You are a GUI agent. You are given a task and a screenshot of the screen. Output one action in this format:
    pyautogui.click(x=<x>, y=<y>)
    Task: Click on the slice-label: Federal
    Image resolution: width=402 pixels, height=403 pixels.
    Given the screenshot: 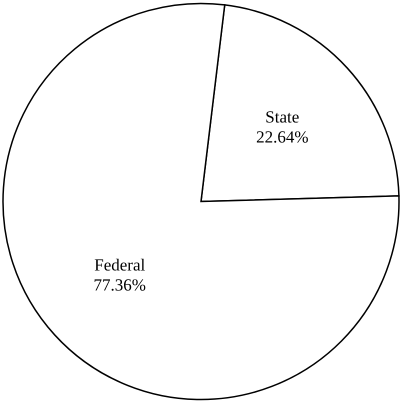 What is the action you would take?
    pyautogui.click(x=120, y=265)
    